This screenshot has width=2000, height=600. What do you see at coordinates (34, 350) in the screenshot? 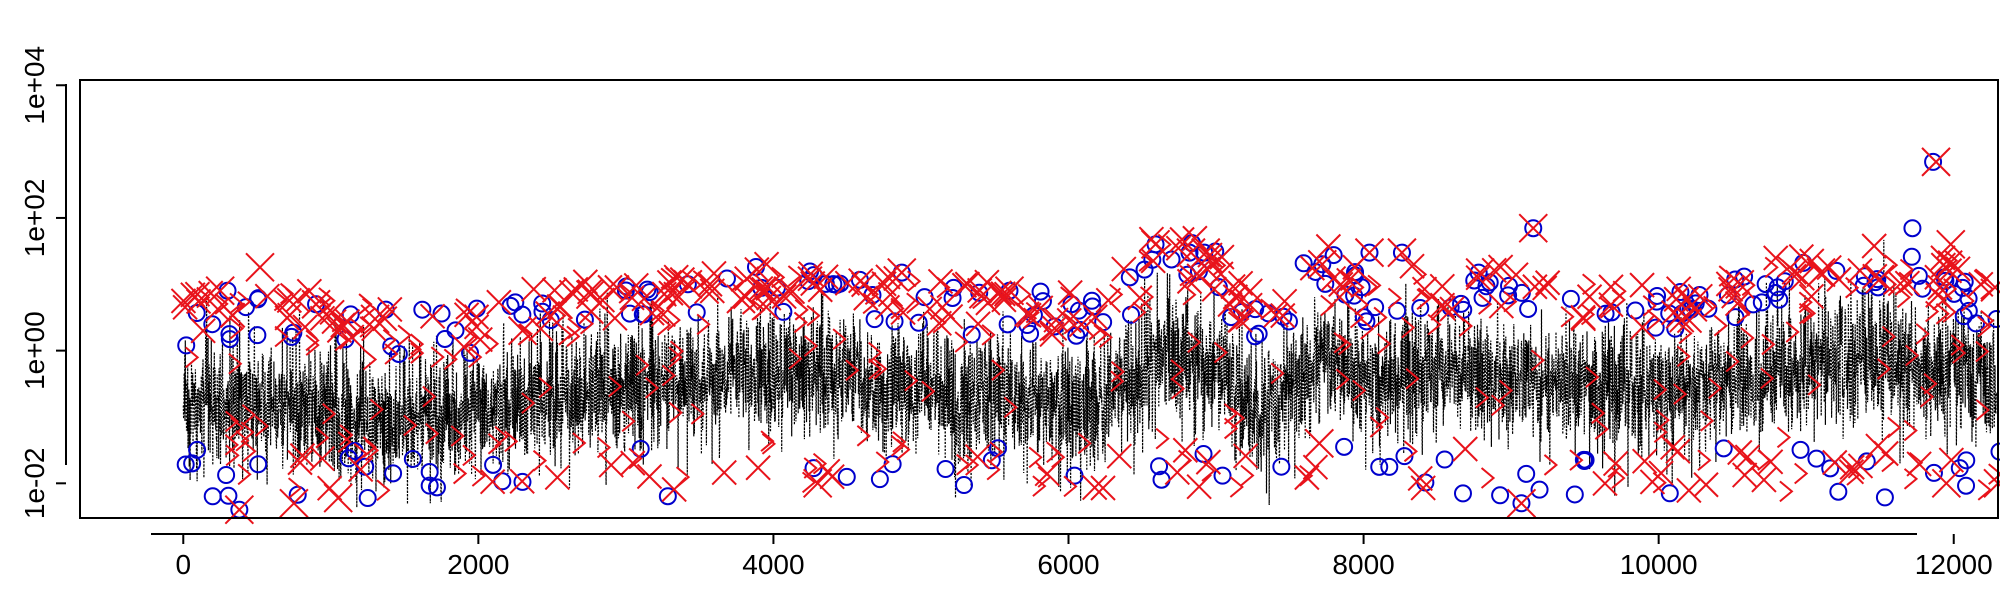
I see `y-tick-label: 1e+00` at bounding box center [34, 350].